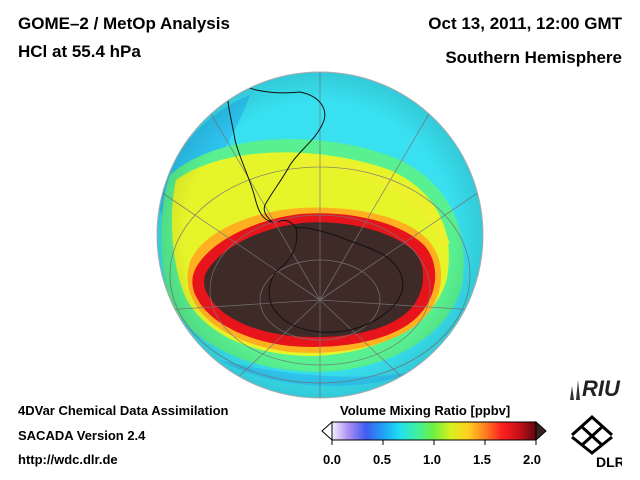  I want to click on dlr-logo-mark, so click(592, 434).